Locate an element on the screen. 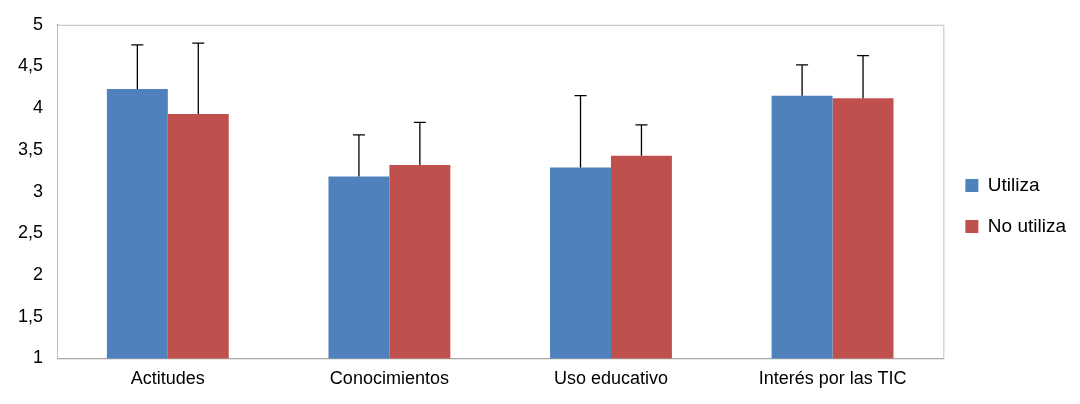  x-tick-label: Interés por las TIC is located at coordinates (832, 378).